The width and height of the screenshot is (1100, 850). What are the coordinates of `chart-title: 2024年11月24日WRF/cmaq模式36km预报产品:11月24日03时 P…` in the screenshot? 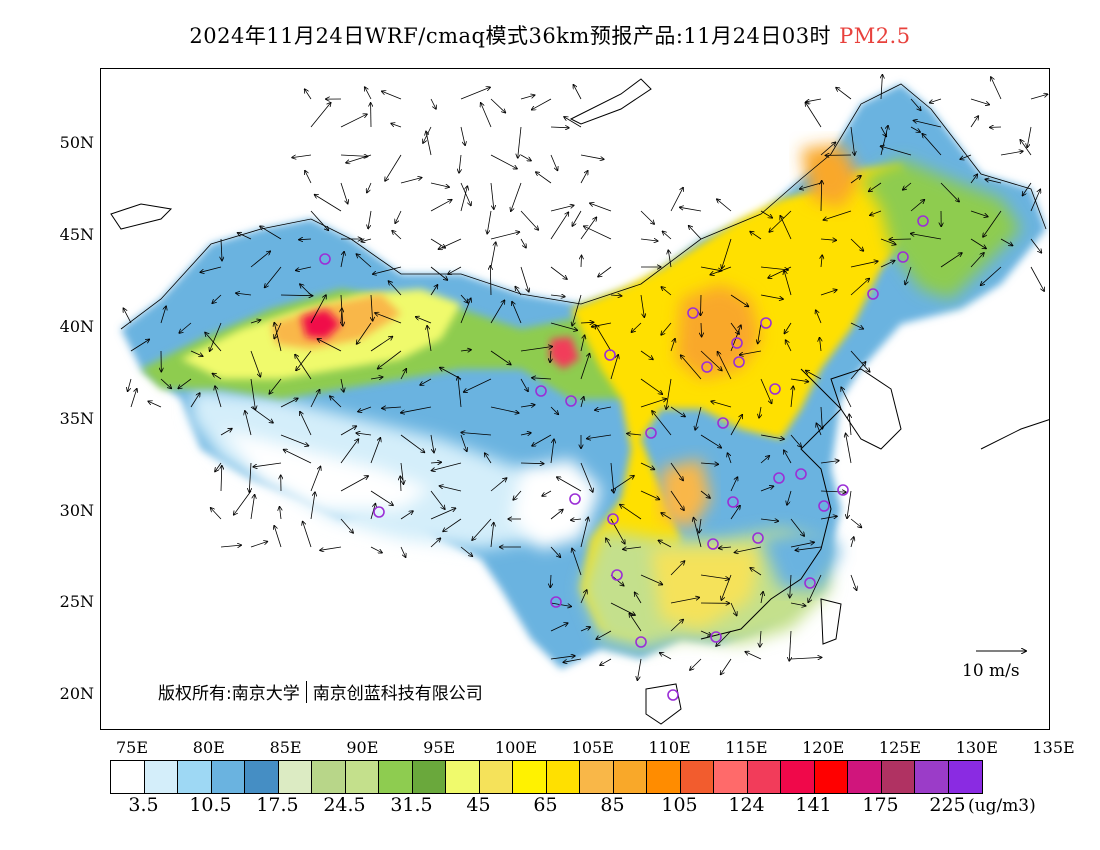 It's located at (550, 35).